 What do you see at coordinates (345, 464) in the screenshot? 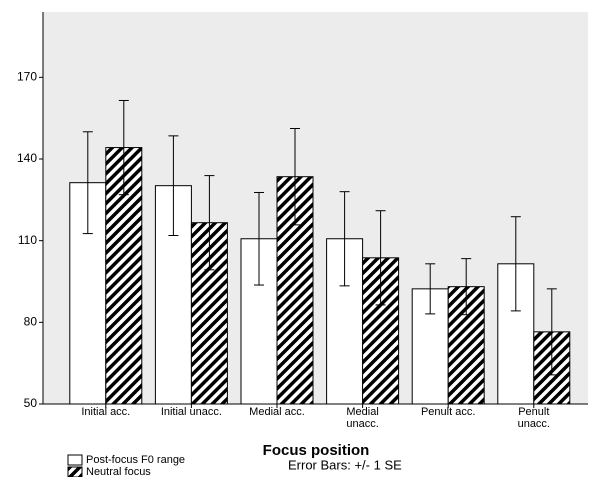
I see `annotation: Error Bars: +/- 1 SE` at bounding box center [345, 464].